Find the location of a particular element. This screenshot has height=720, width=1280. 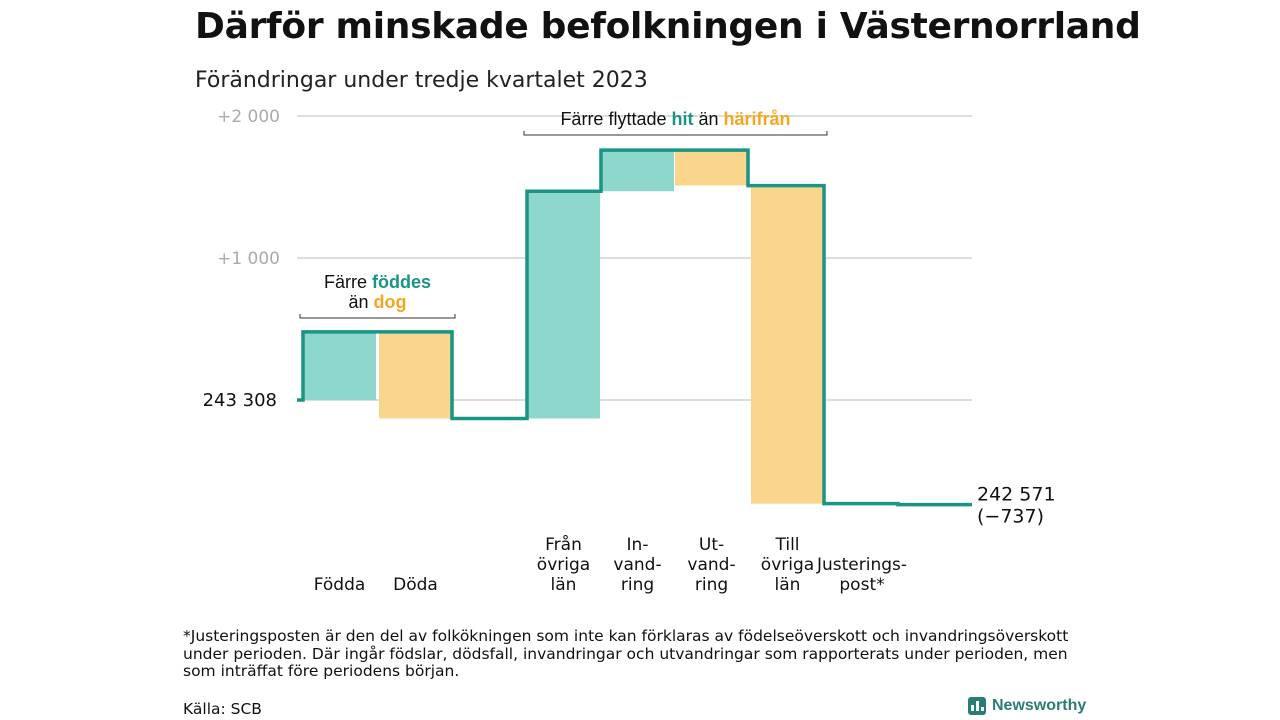

category-label: Justerings- is located at coordinates (861, 565).